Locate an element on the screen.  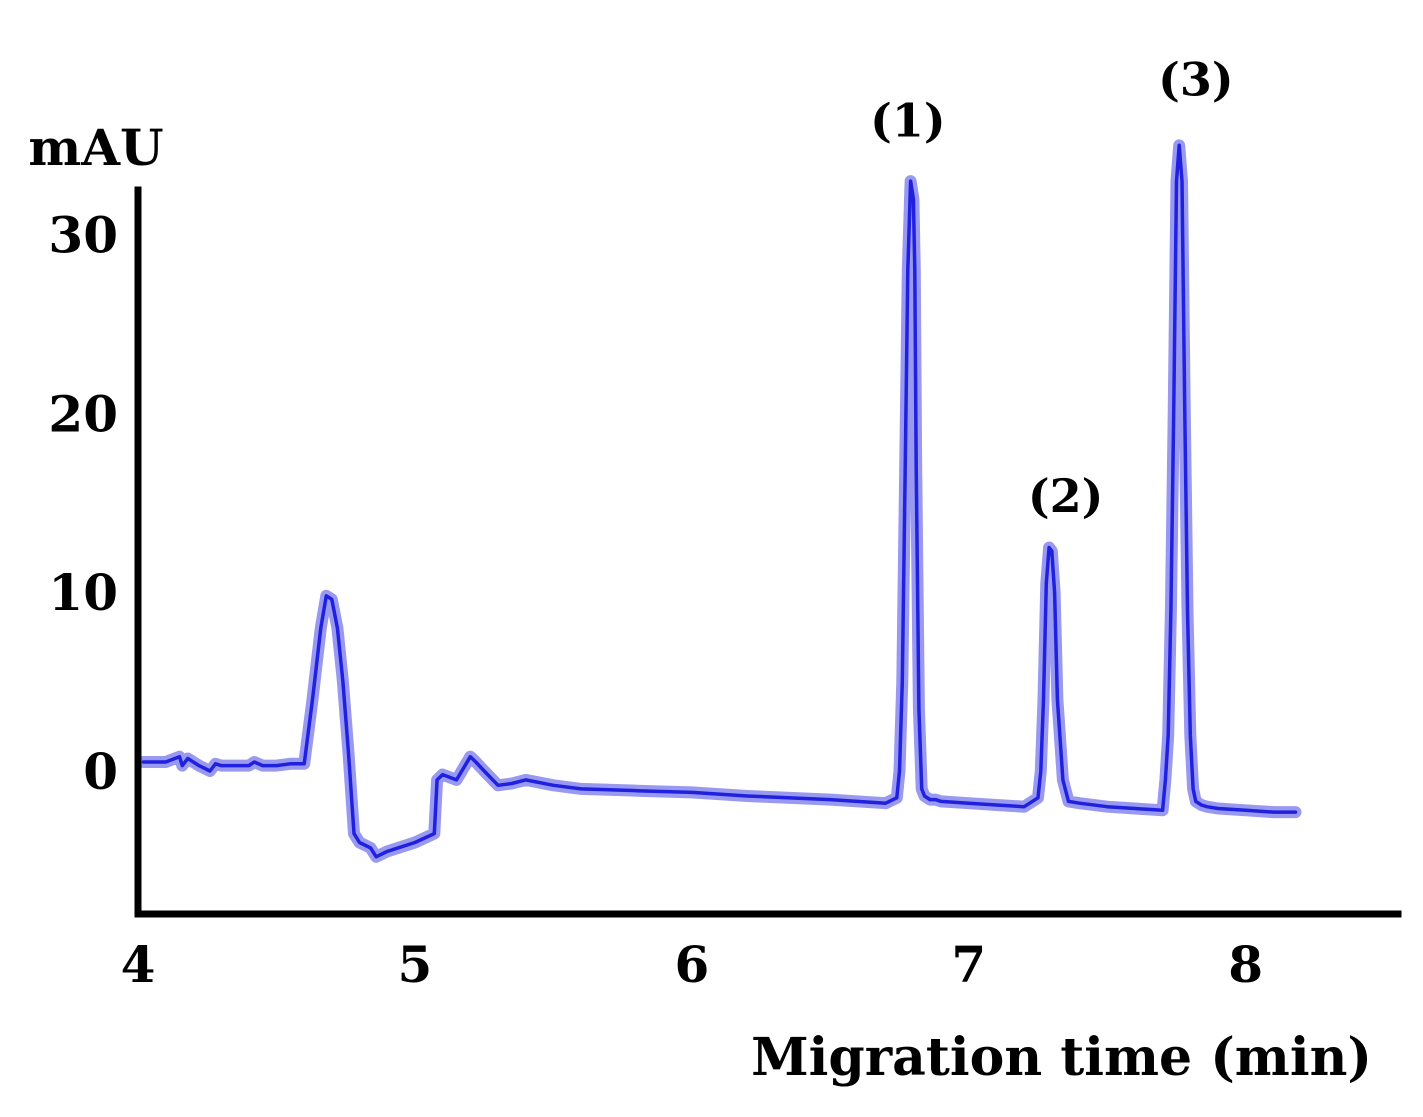
x-tick-label: 7 is located at coordinates (968, 964).